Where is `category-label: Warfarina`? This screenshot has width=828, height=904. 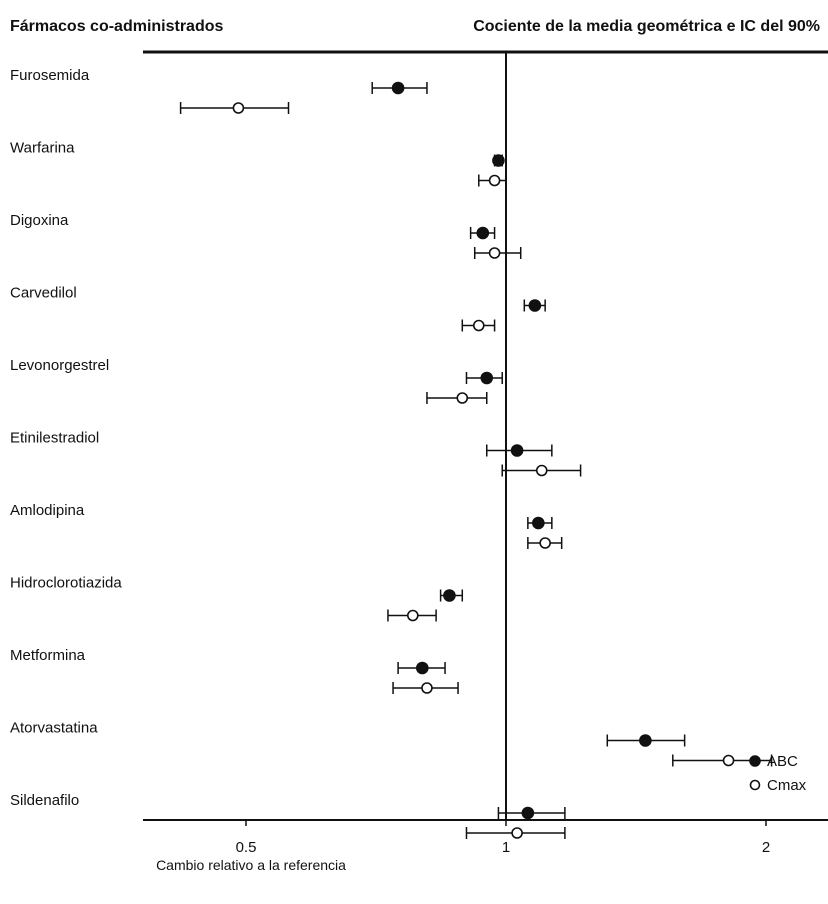
category-label: Warfarina is located at coordinates (42, 148).